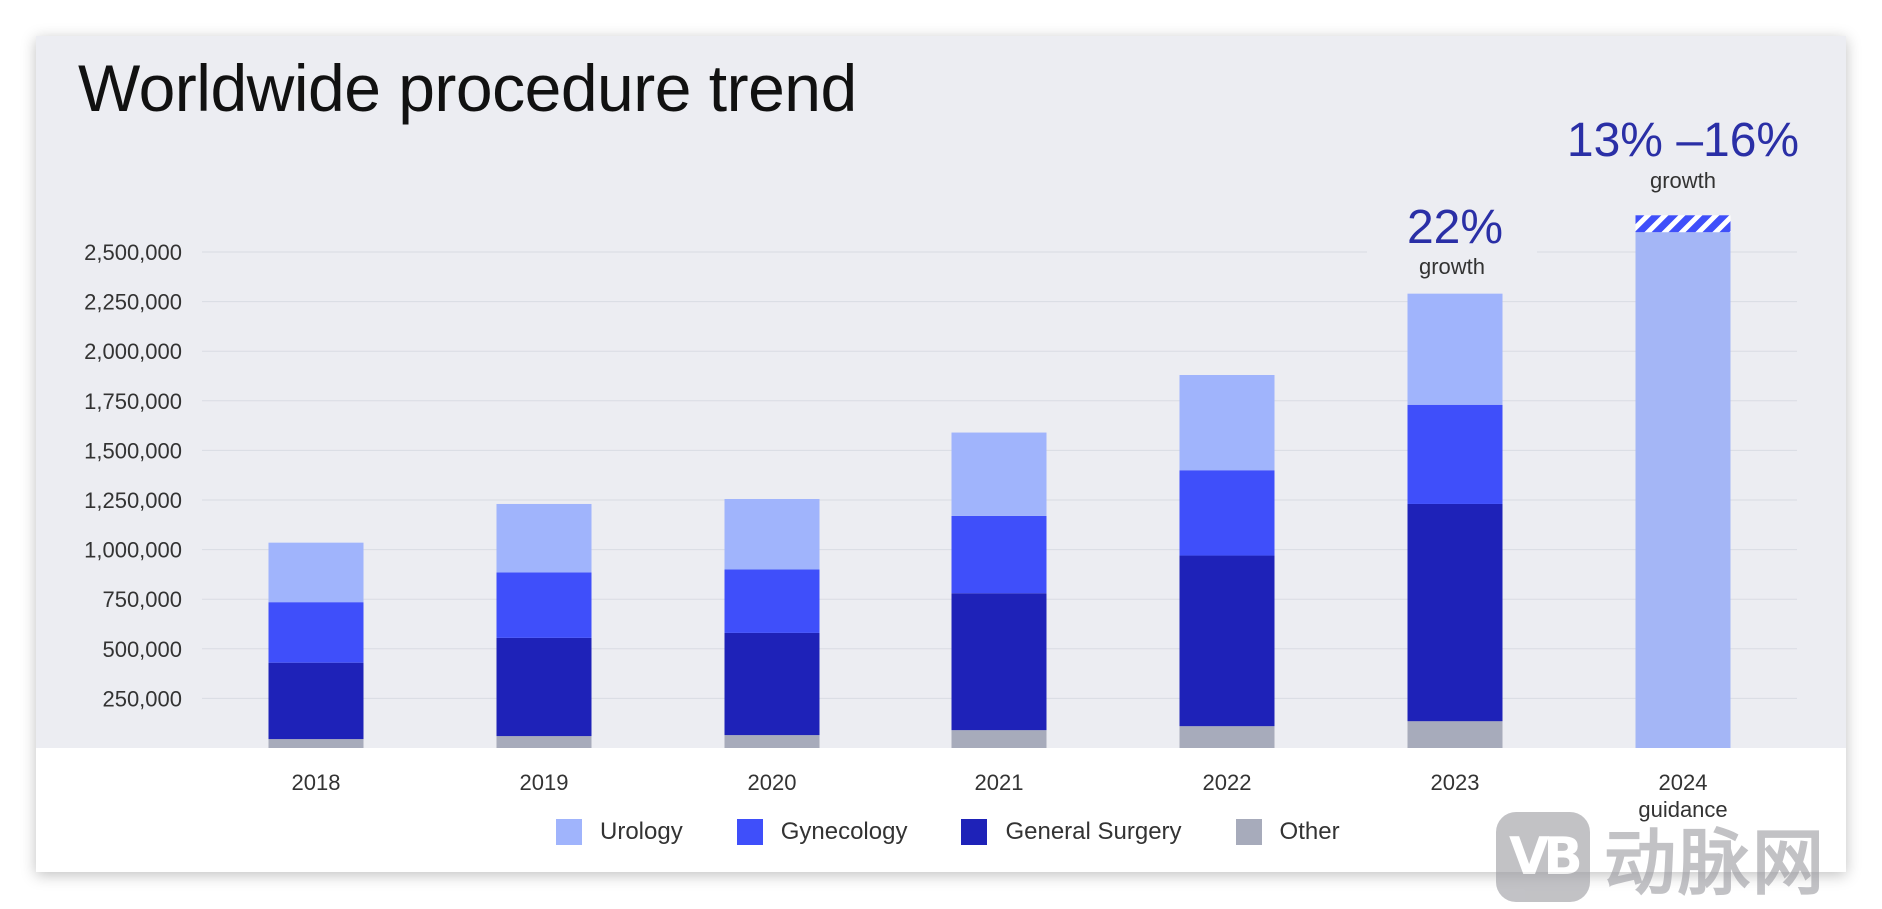 The width and height of the screenshot is (1882, 909). What do you see at coordinates (844, 831) in the screenshot?
I see `legend-label-gynecology: Gynecology` at bounding box center [844, 831].